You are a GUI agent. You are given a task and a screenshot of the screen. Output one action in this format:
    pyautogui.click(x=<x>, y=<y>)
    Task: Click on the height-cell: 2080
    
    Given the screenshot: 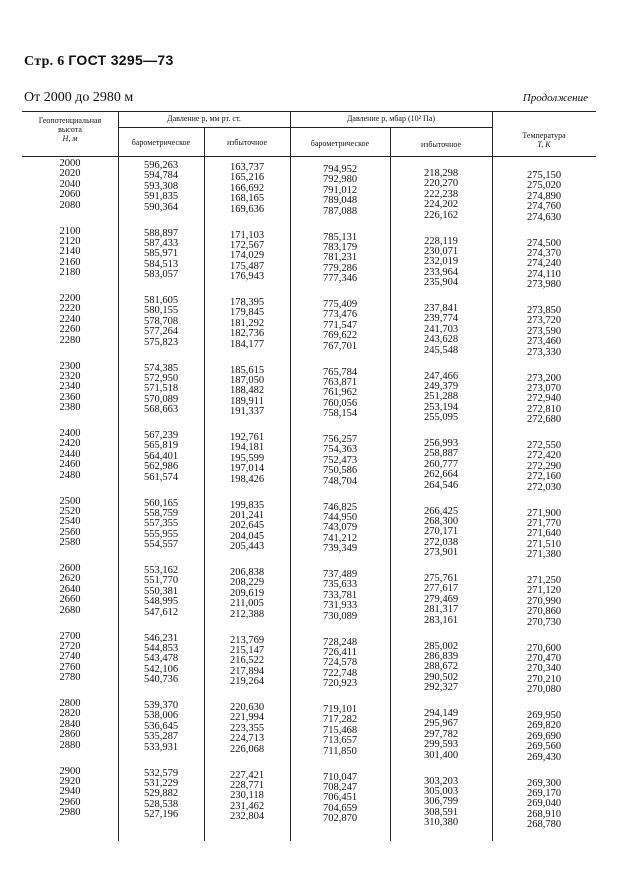 What is the action you would take?
    pyautogui.click(x=70, y=205)
    